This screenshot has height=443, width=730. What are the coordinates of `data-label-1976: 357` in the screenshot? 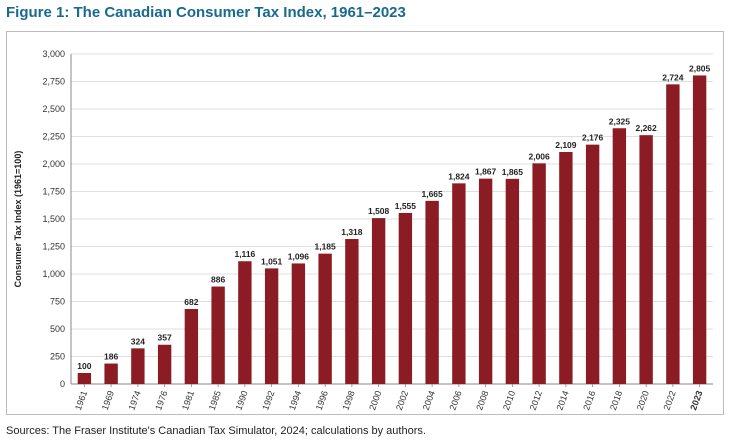 It's located at (165, 338).